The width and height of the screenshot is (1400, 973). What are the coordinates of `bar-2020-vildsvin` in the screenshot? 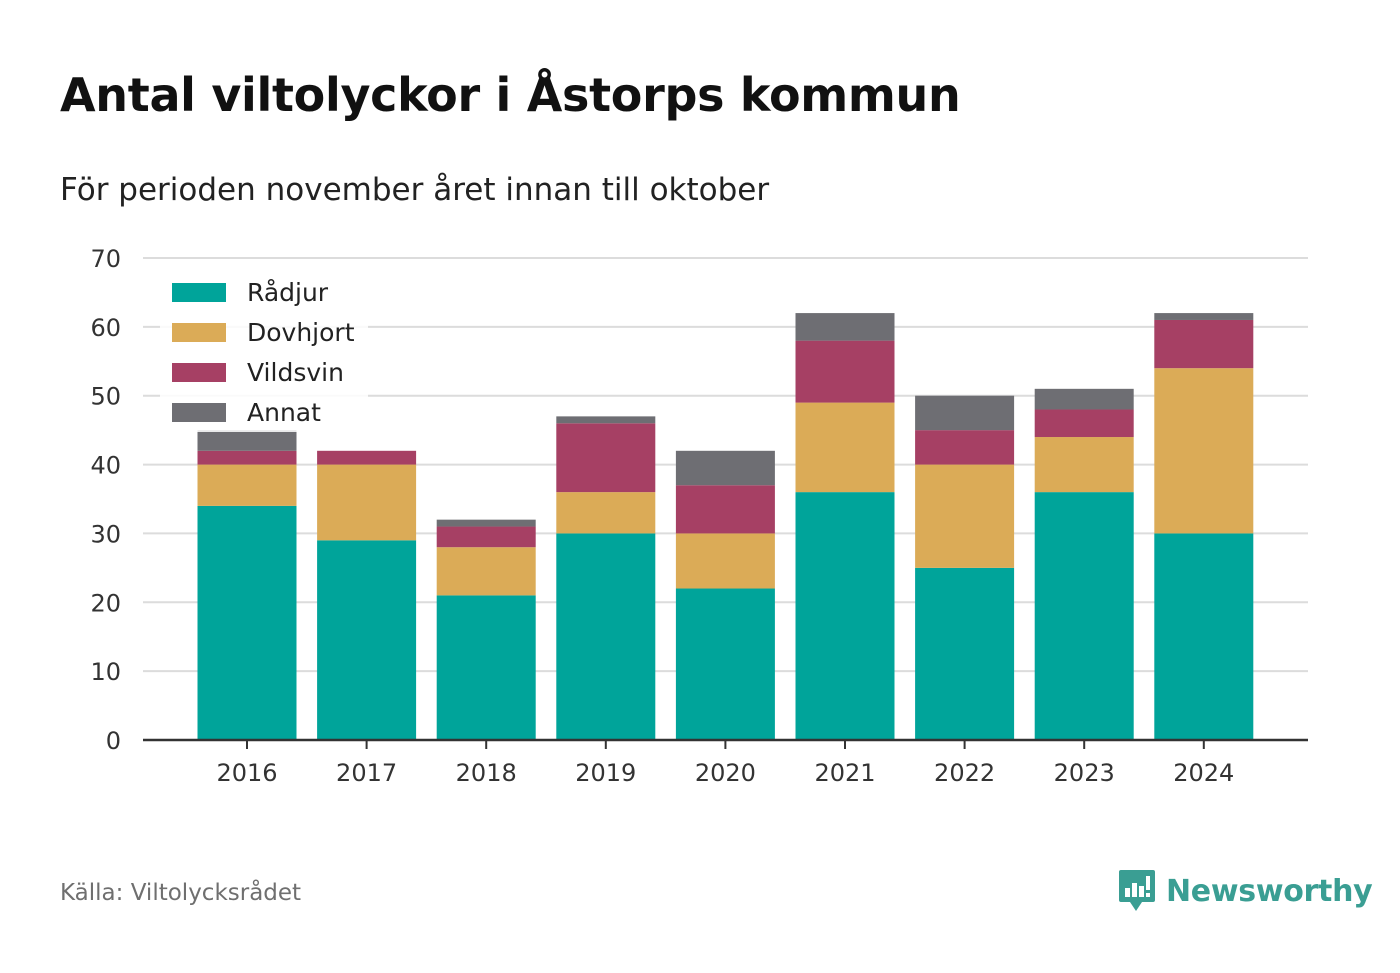 It's located at (725, 509).